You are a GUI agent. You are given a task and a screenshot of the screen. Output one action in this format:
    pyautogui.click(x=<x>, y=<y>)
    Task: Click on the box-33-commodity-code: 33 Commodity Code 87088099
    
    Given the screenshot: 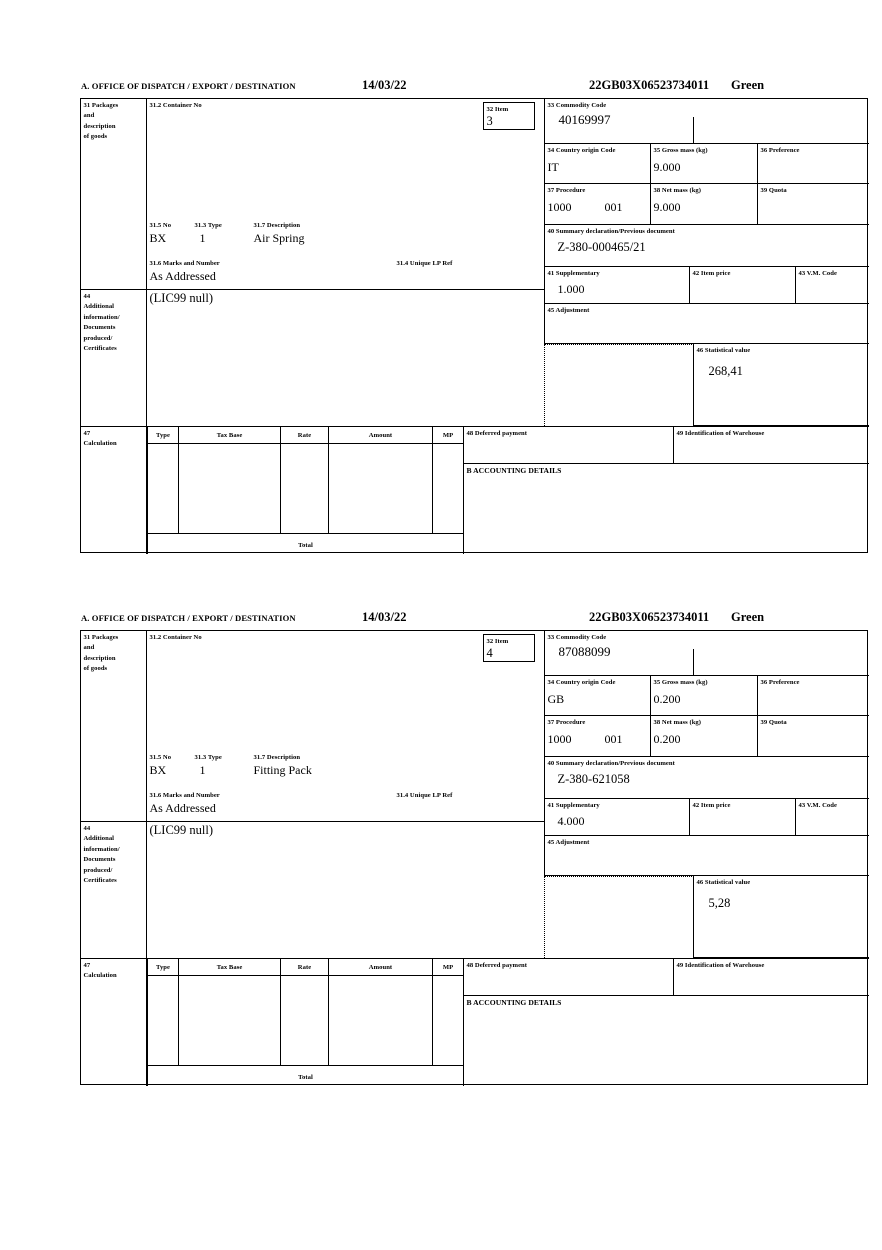 What is the action you would take?
    pyautogui.click(x=706, y=653)
    